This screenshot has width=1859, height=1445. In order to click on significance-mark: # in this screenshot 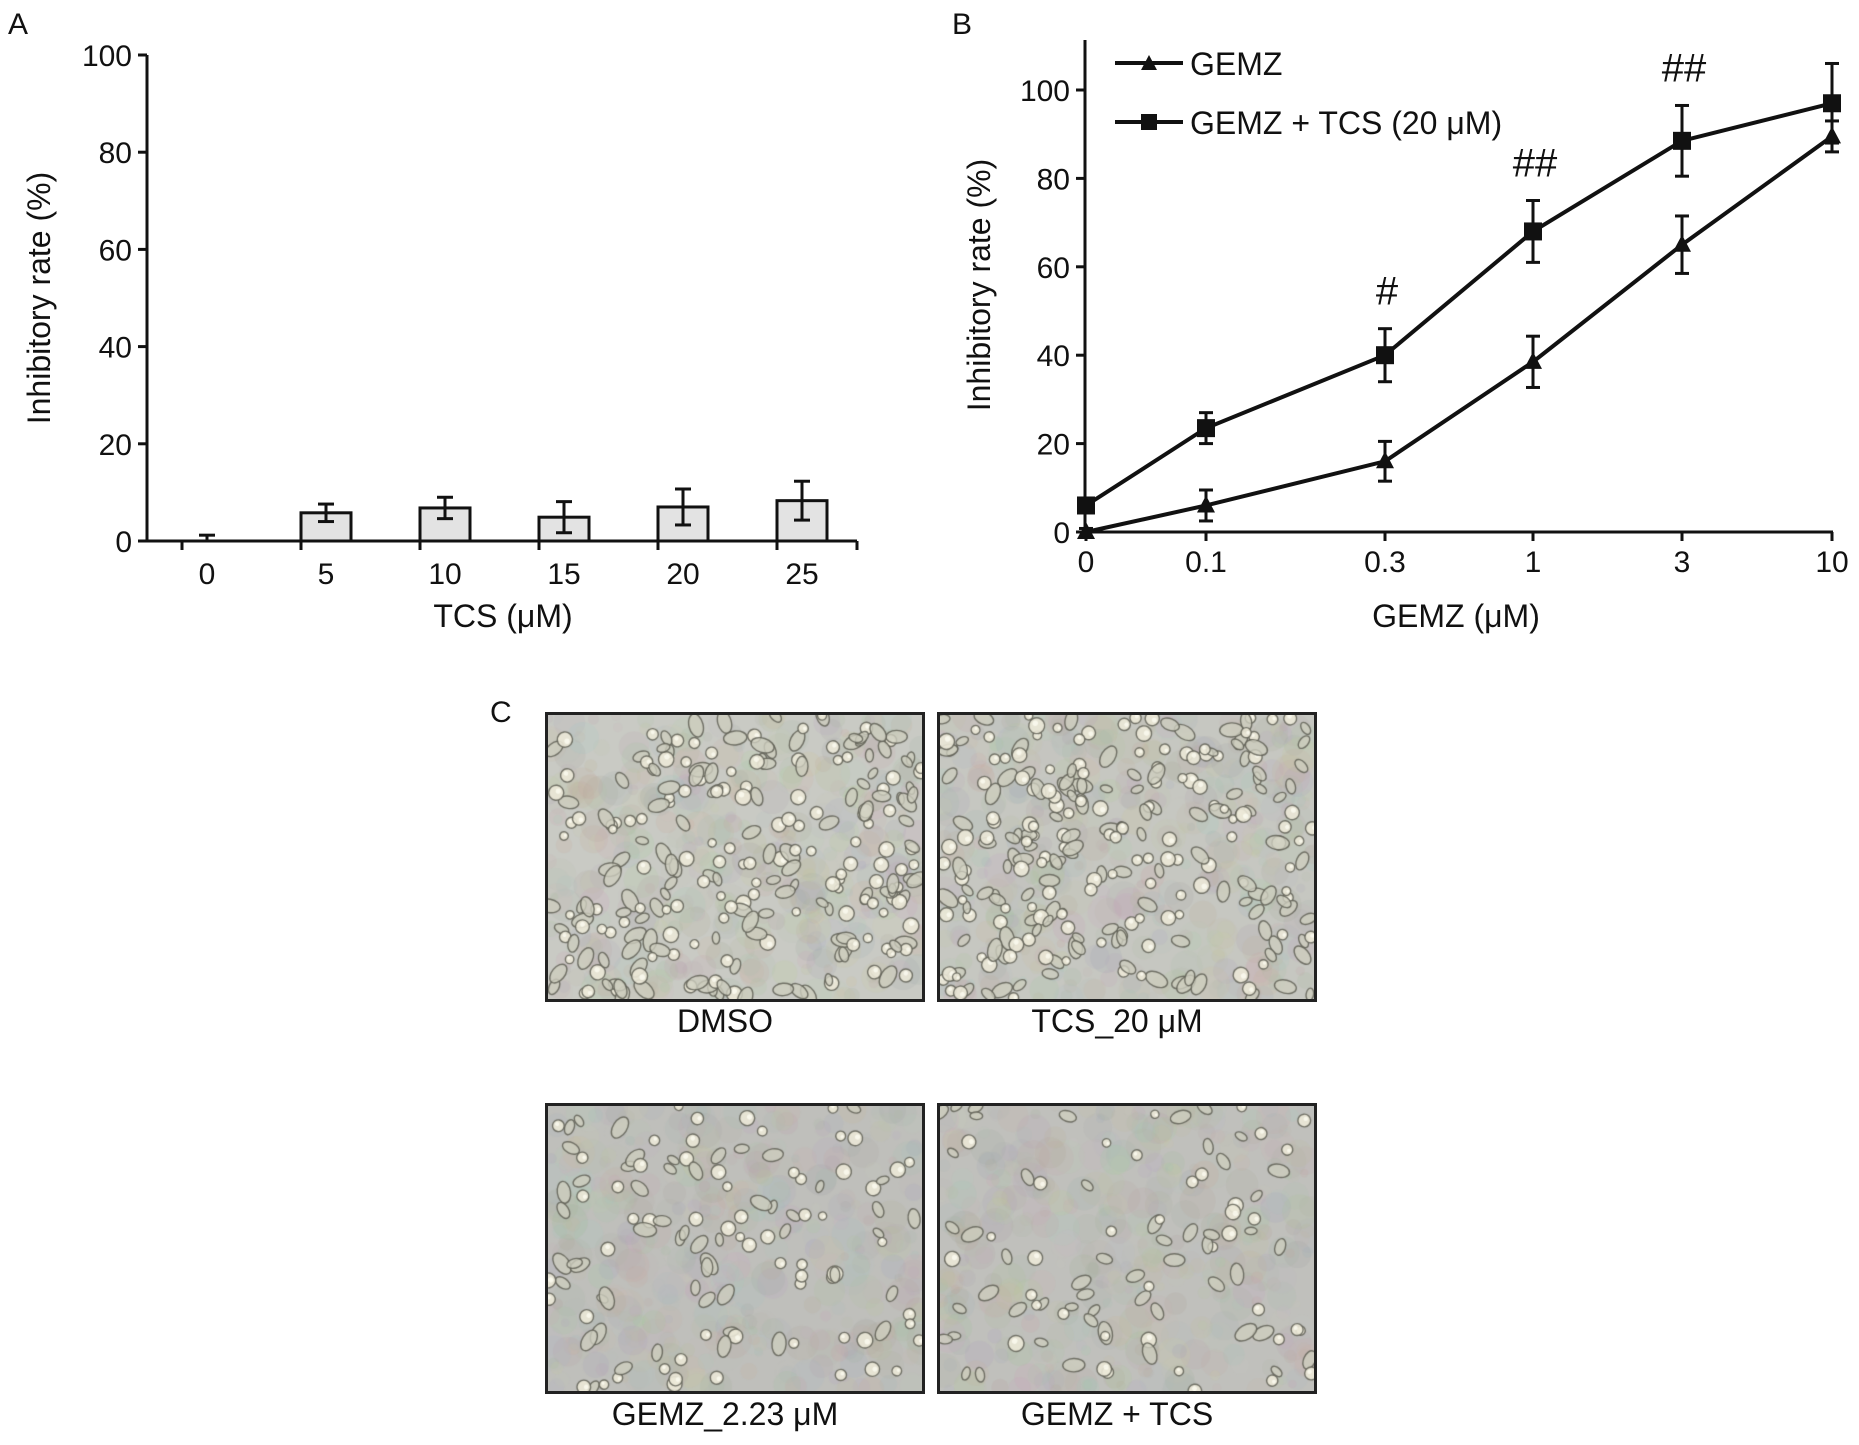, I will do `click(1387, 292)`.